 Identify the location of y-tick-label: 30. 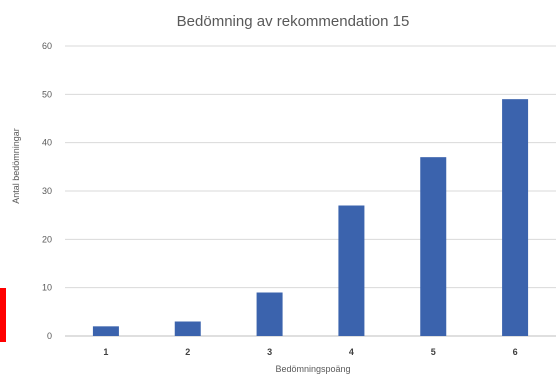
(47, 191).